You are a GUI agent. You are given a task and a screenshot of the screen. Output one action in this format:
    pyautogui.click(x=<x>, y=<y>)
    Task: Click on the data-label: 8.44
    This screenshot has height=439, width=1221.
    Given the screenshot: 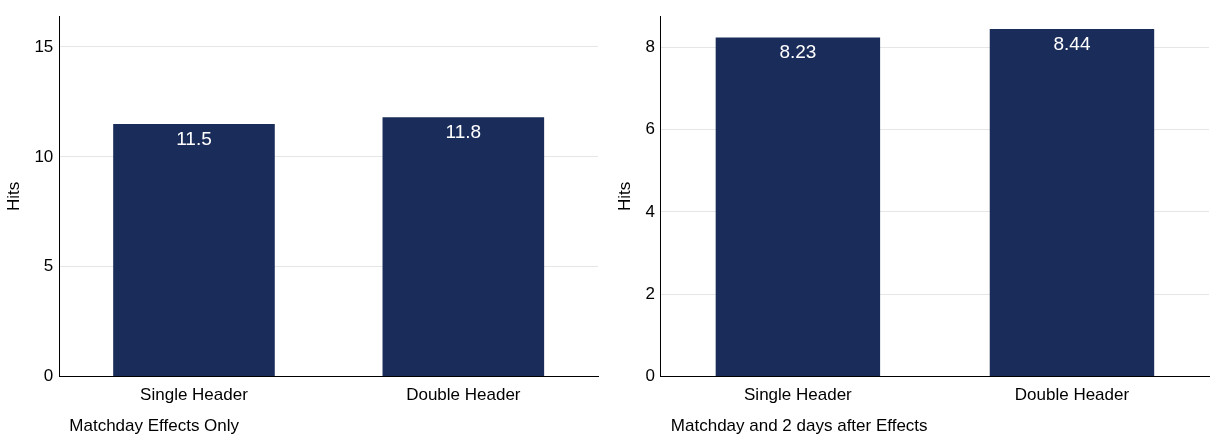 What is the action you would take?
    pyautogui.click(x=1072, y=43)
    